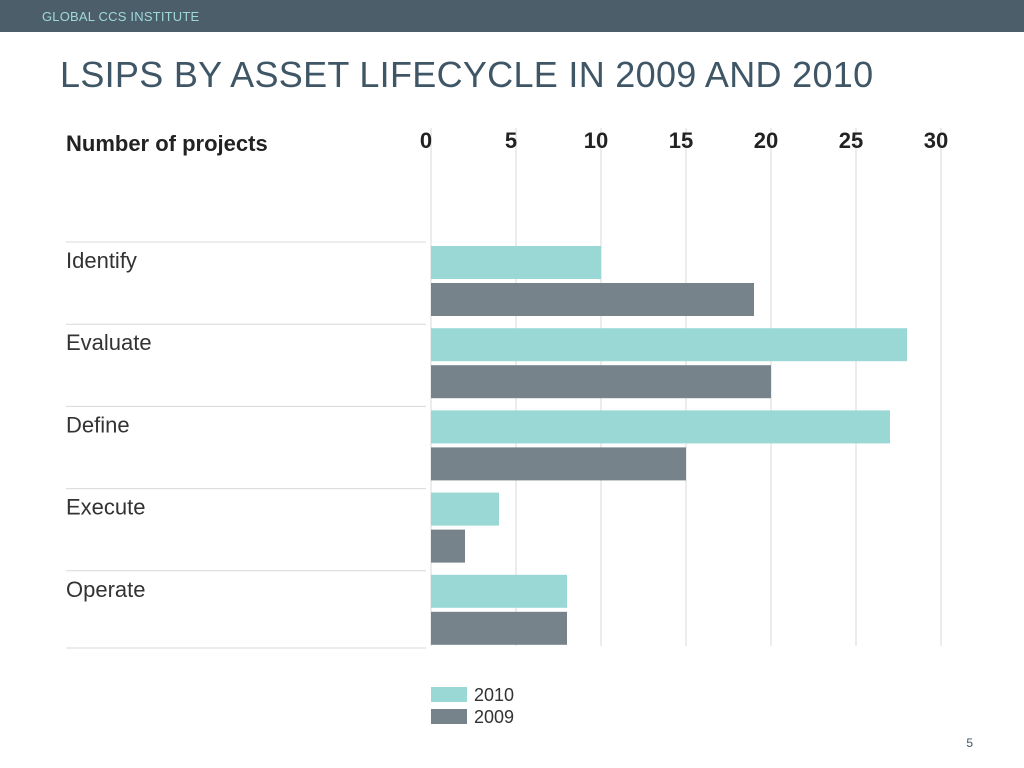 This screenshot has width=1024, height=768. What do you see at coordinates (681, 140) in the screenshot?
I see `x-tick-label: 15` at bounding box center [681, 140].